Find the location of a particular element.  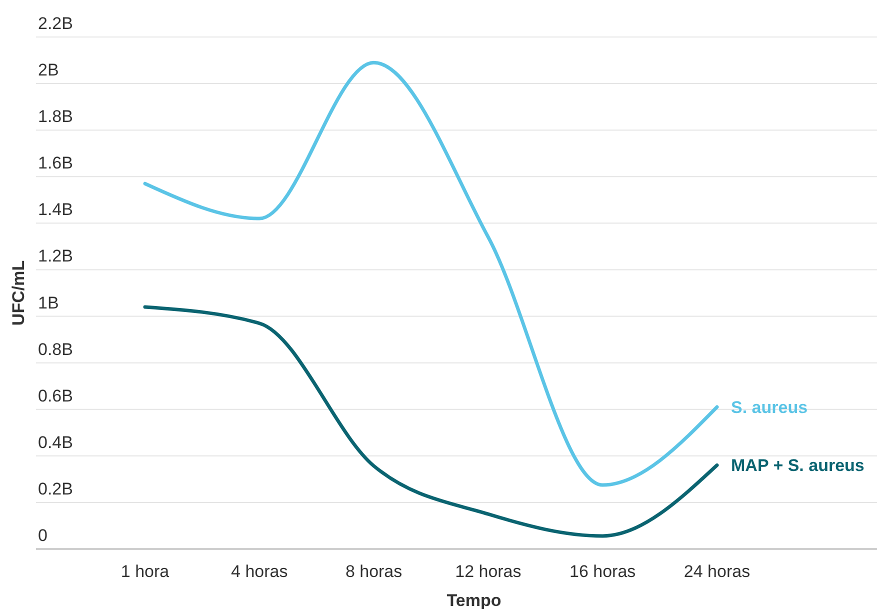

y-tick-label: 0.4B is located at coordinates (55, 442).